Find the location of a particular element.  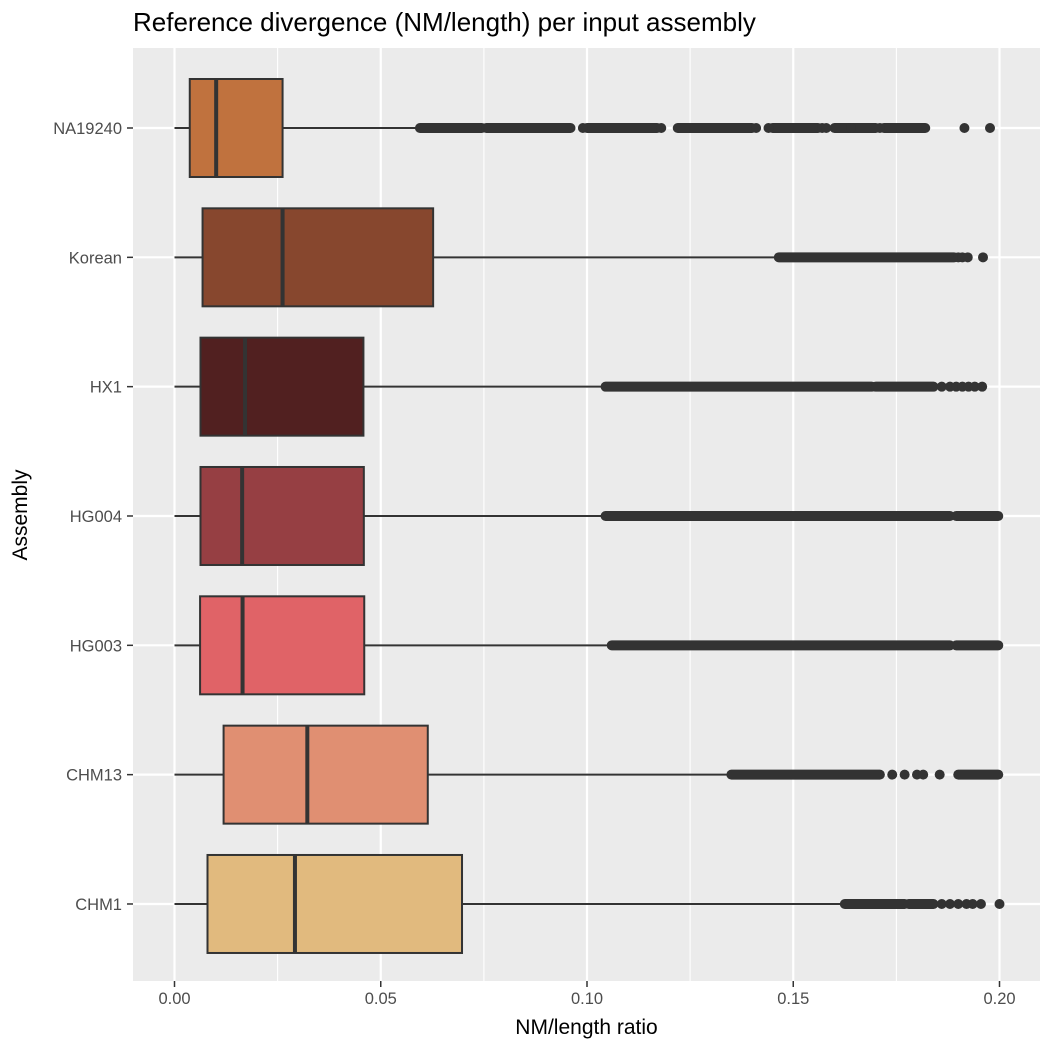

y-tick-label: HG003 is located at coordinates (96, 646).